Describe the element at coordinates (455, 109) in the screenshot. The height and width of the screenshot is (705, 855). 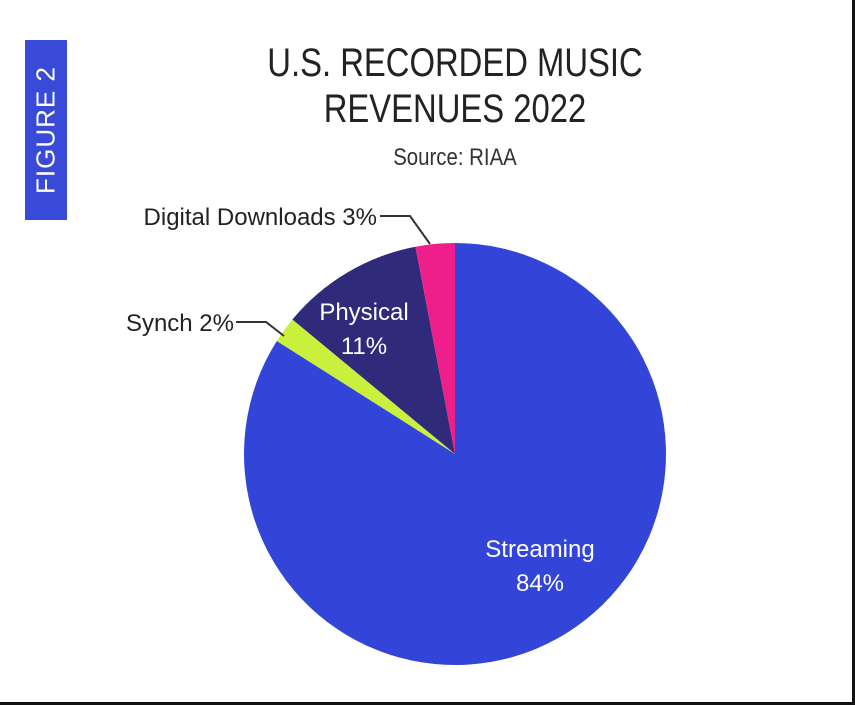
I see `chart-title-line-2: REVENUES 2022` at that location.